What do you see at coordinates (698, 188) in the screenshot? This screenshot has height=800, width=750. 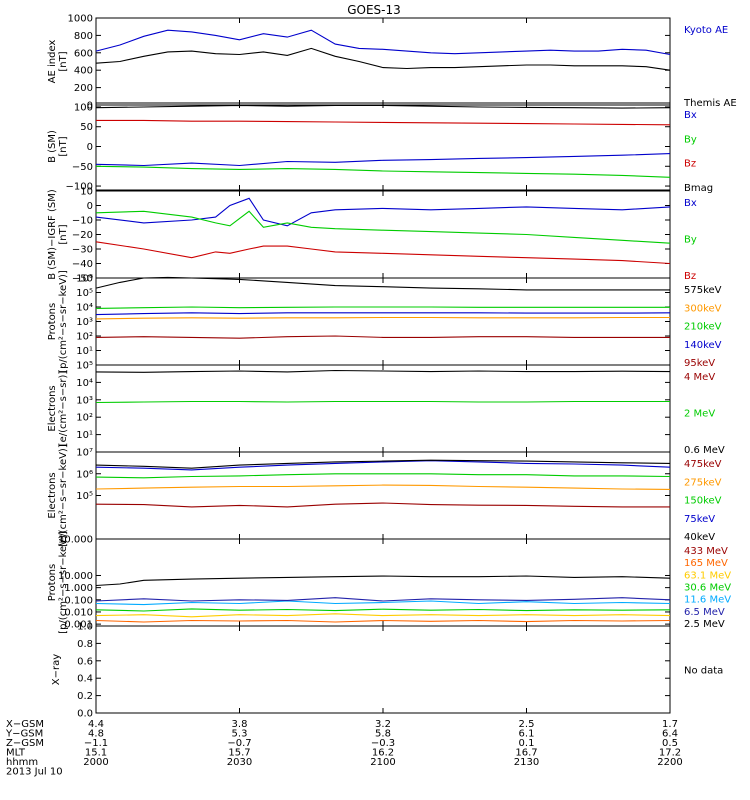 I see `legend-entry: Bmag` at bounding box center [698, 188].